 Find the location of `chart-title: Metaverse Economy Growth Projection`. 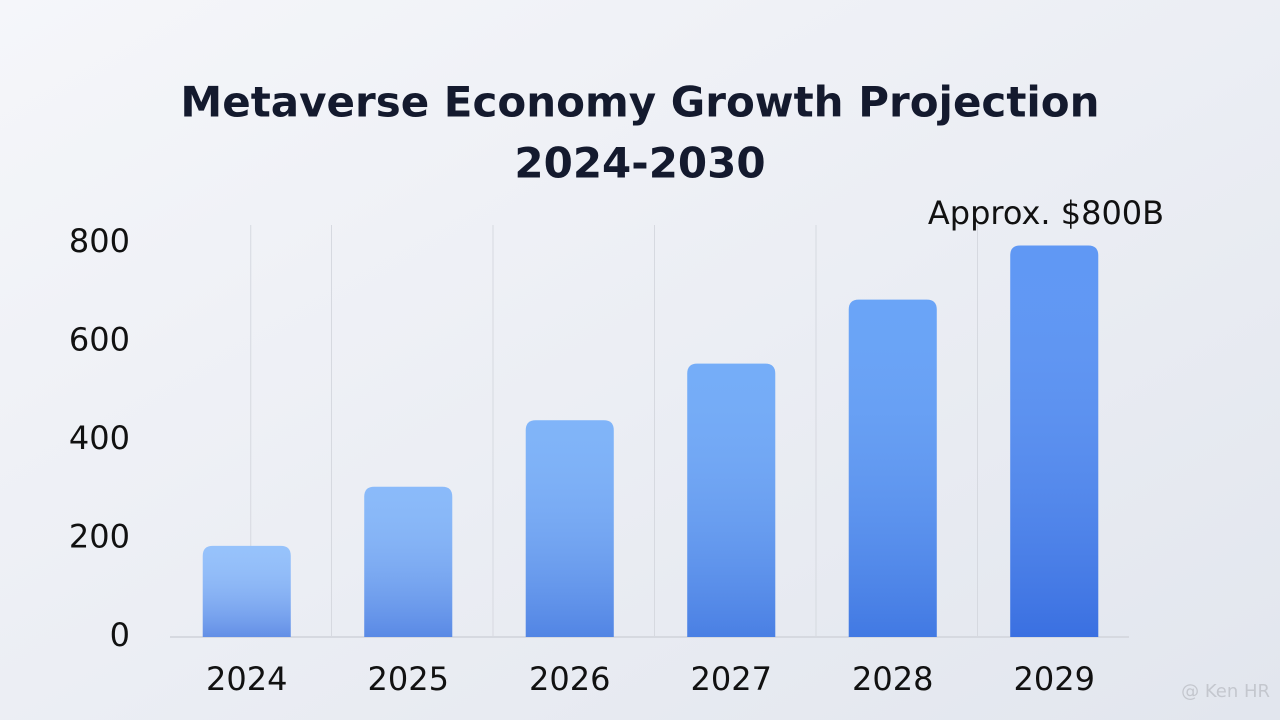

chart-title: Metaverse Economy Growth Projection is located at coordinates (639, 102).